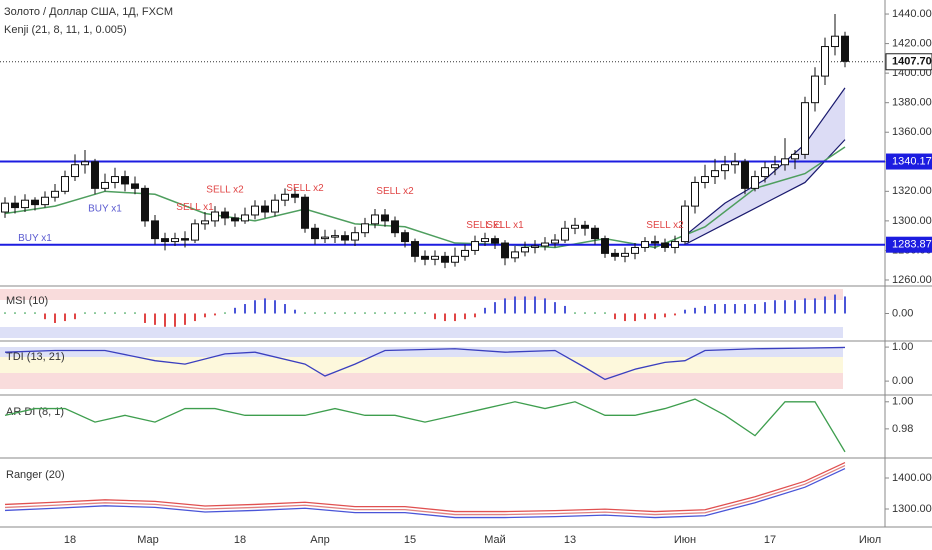 This screenshot has height=550, width=932. I want to click on x-tick-label: 15, so click(410, 540).